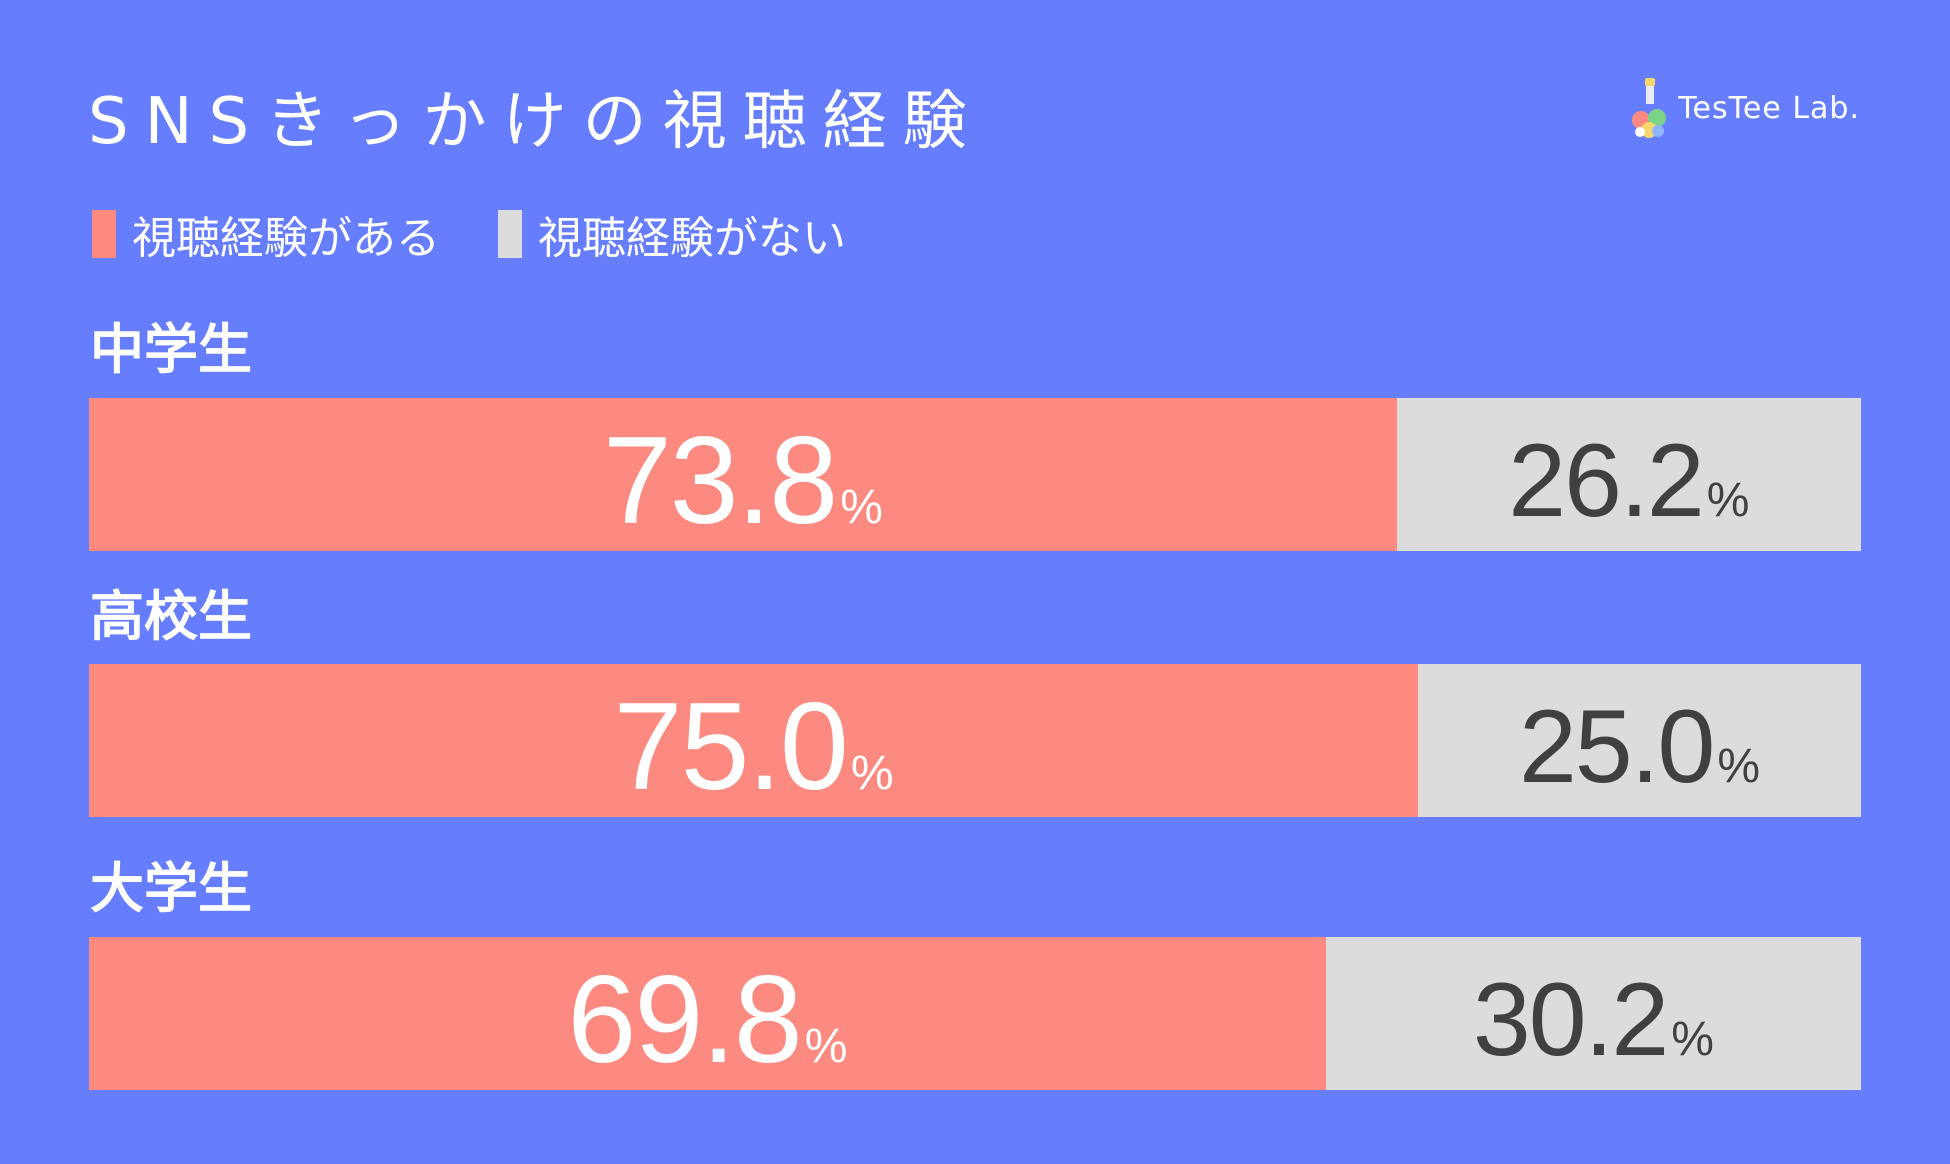  What do you see at coordinates (684, 1019) in the screenshot?
I see `data-label-value: 69.8` at bounding box center [684, 1019].